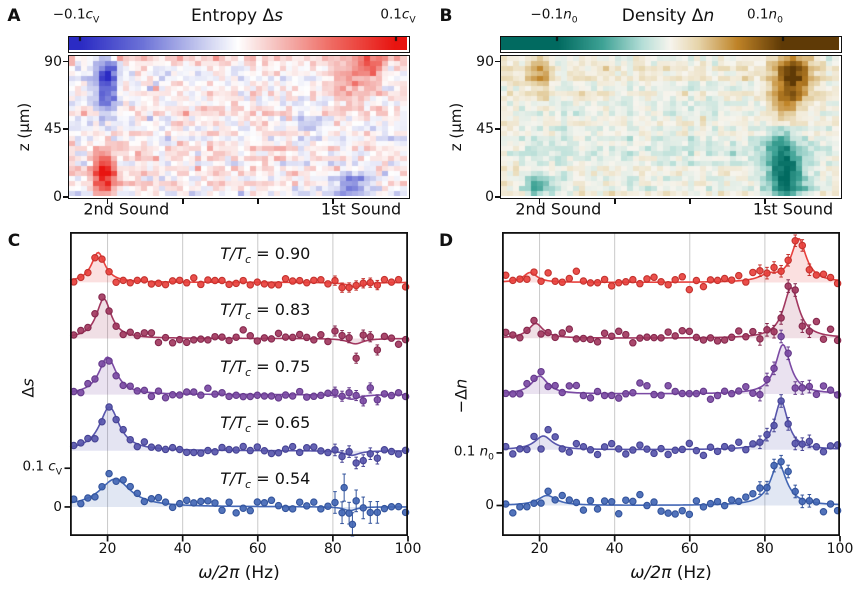  What do you see at coordinates (265, 311) in the screenshot?
I see `temperature-label-0.83: T/Tc = 0.83` at bounding box center [265, 311].